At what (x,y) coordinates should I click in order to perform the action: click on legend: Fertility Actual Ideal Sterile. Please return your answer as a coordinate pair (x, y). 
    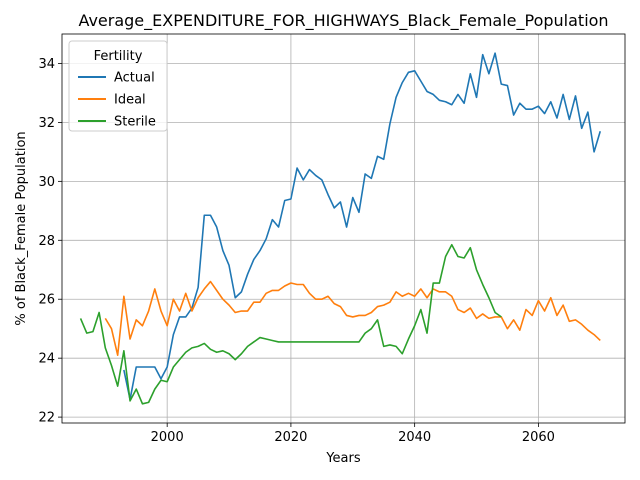
    Looking at the image, I should click on (118, 86).